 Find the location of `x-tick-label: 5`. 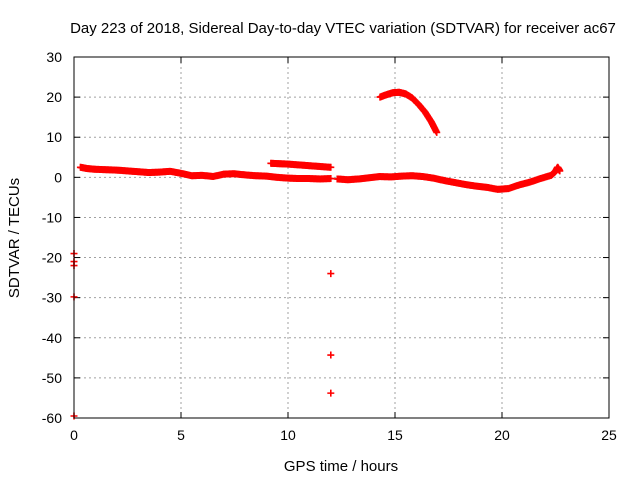

x-tick-label: 5 is located at coordinates (181, 435).